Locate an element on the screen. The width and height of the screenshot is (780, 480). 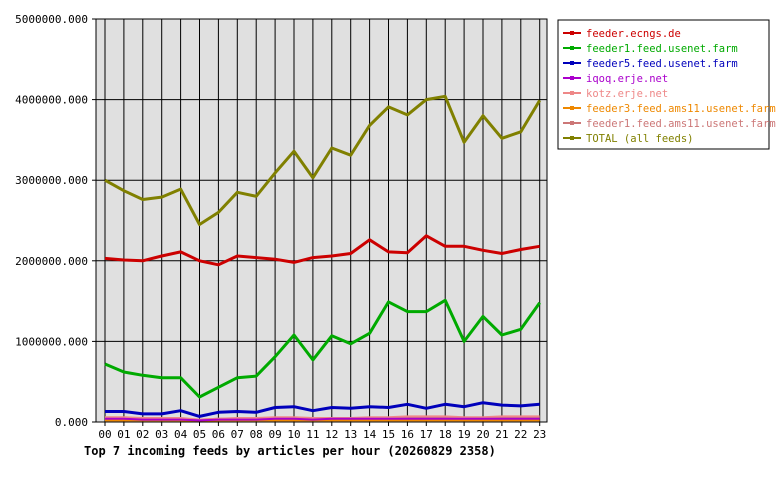
x-tick-label: 15 is located at coordinates (388, 434).